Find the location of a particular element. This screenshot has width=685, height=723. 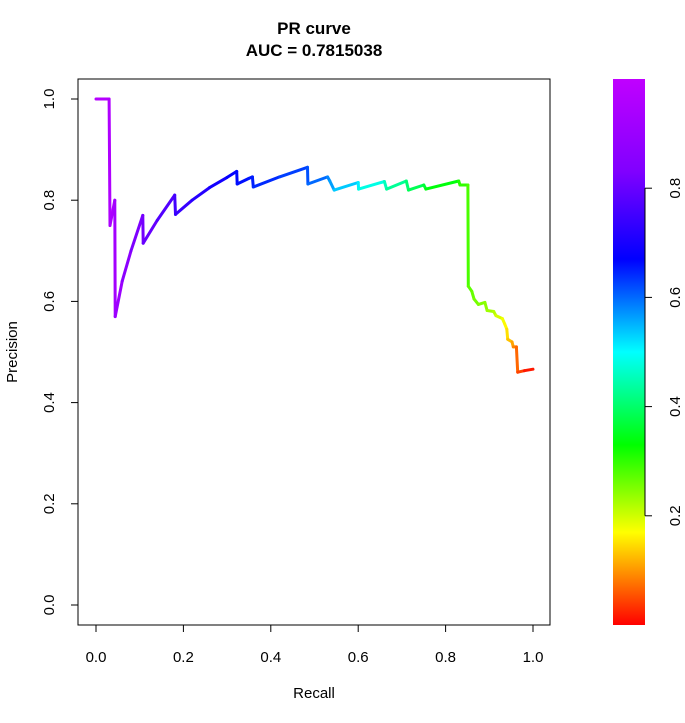

colorbar-tick-label: 0.4 is located at coordinates (675, 406).